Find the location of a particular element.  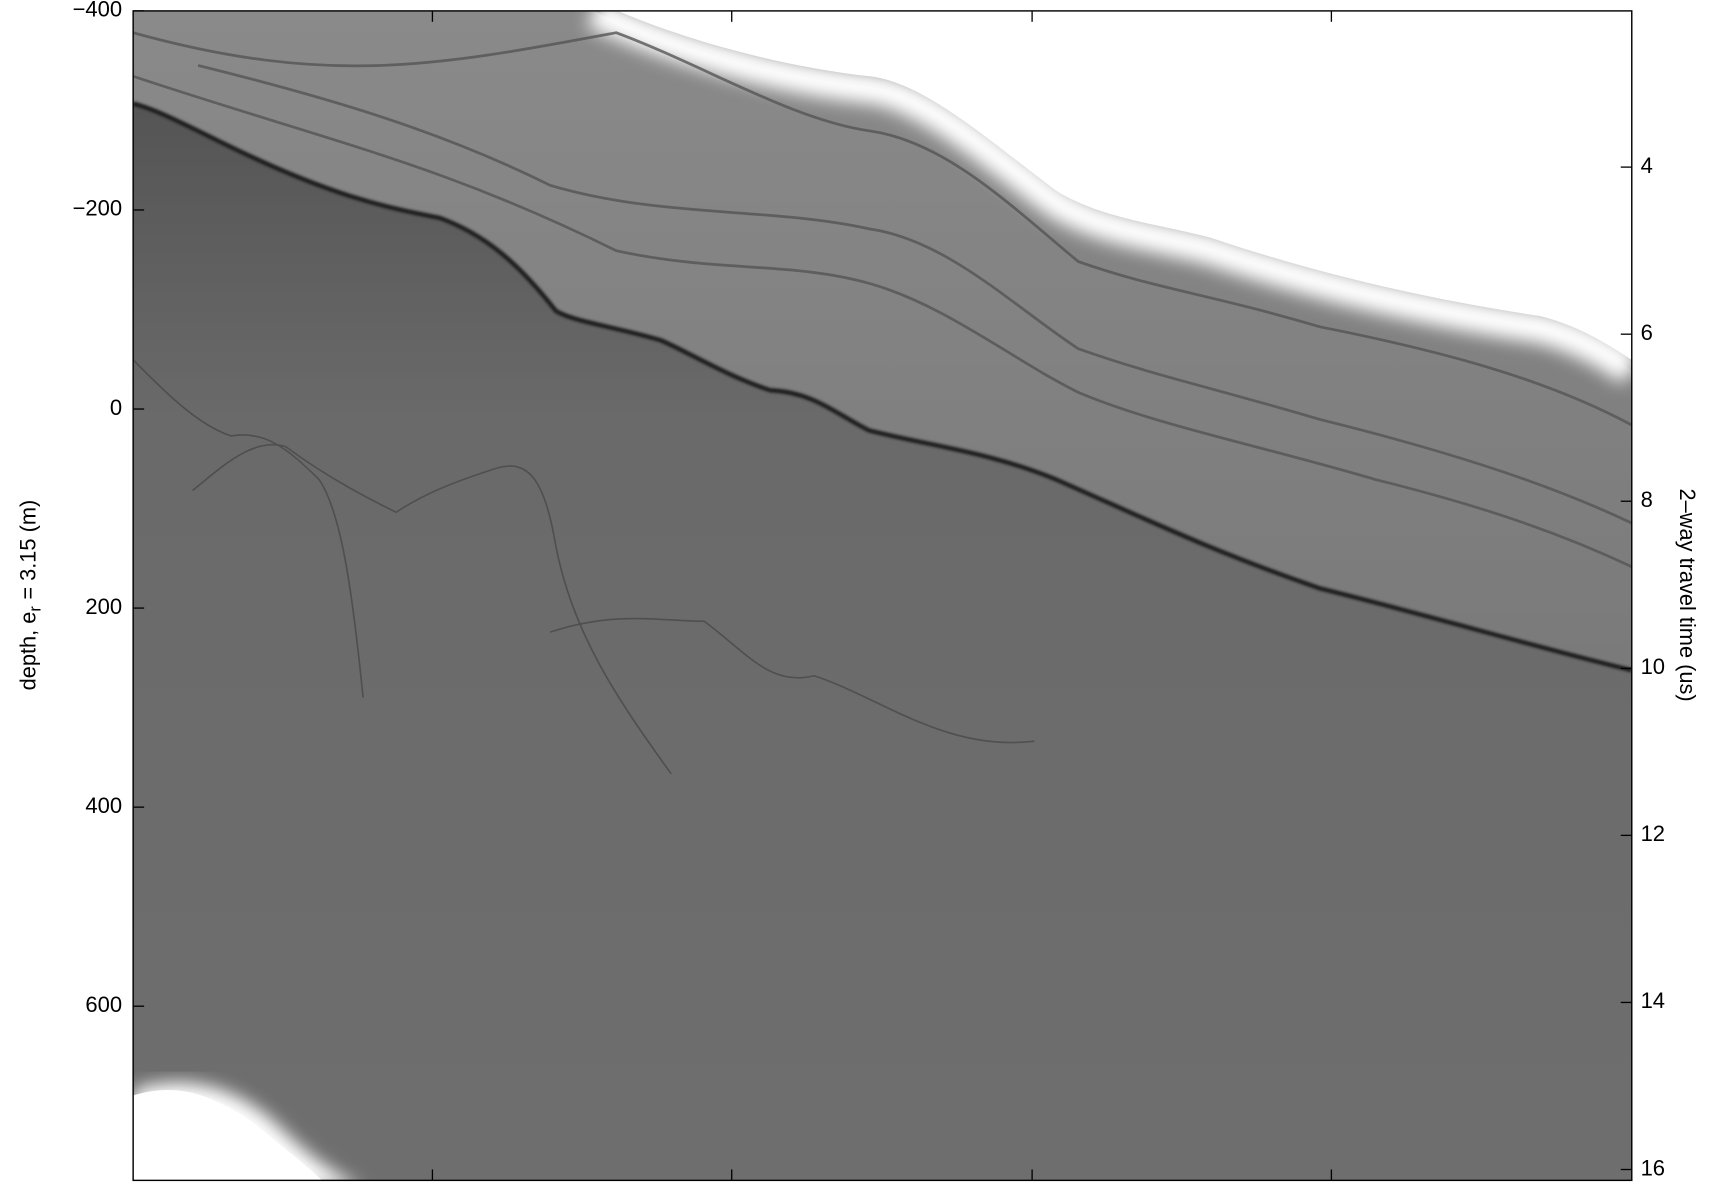

y-tick-label: 600 is located at coordinates (103, 1004).